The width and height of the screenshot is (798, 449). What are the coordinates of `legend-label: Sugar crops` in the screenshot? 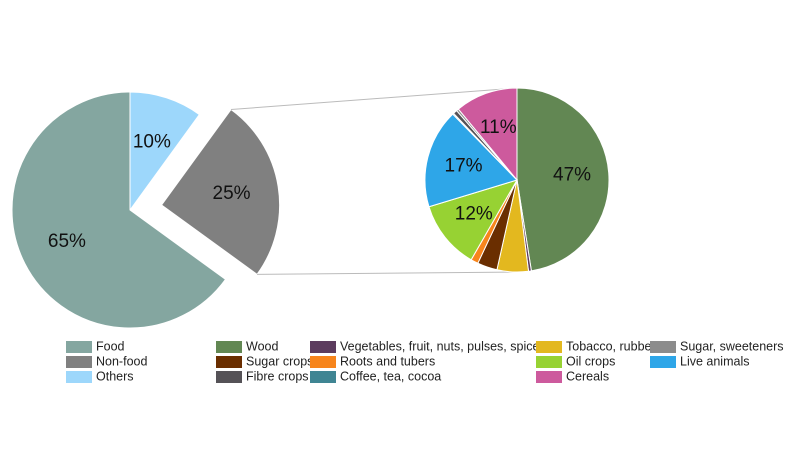 It's located at (279, 361).